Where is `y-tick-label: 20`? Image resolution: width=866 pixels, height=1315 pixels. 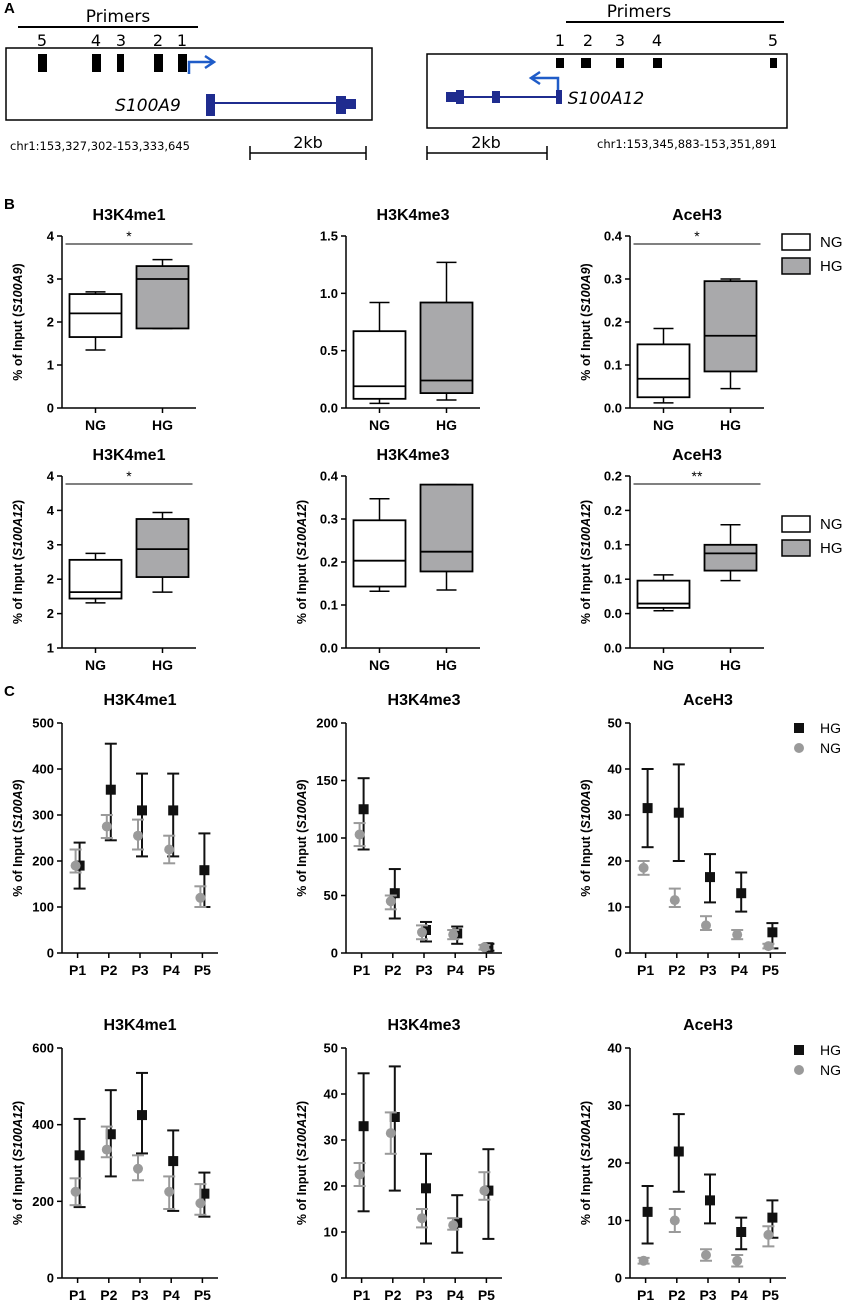 y-tick-label: 20 is located at coordinates (615, 861).